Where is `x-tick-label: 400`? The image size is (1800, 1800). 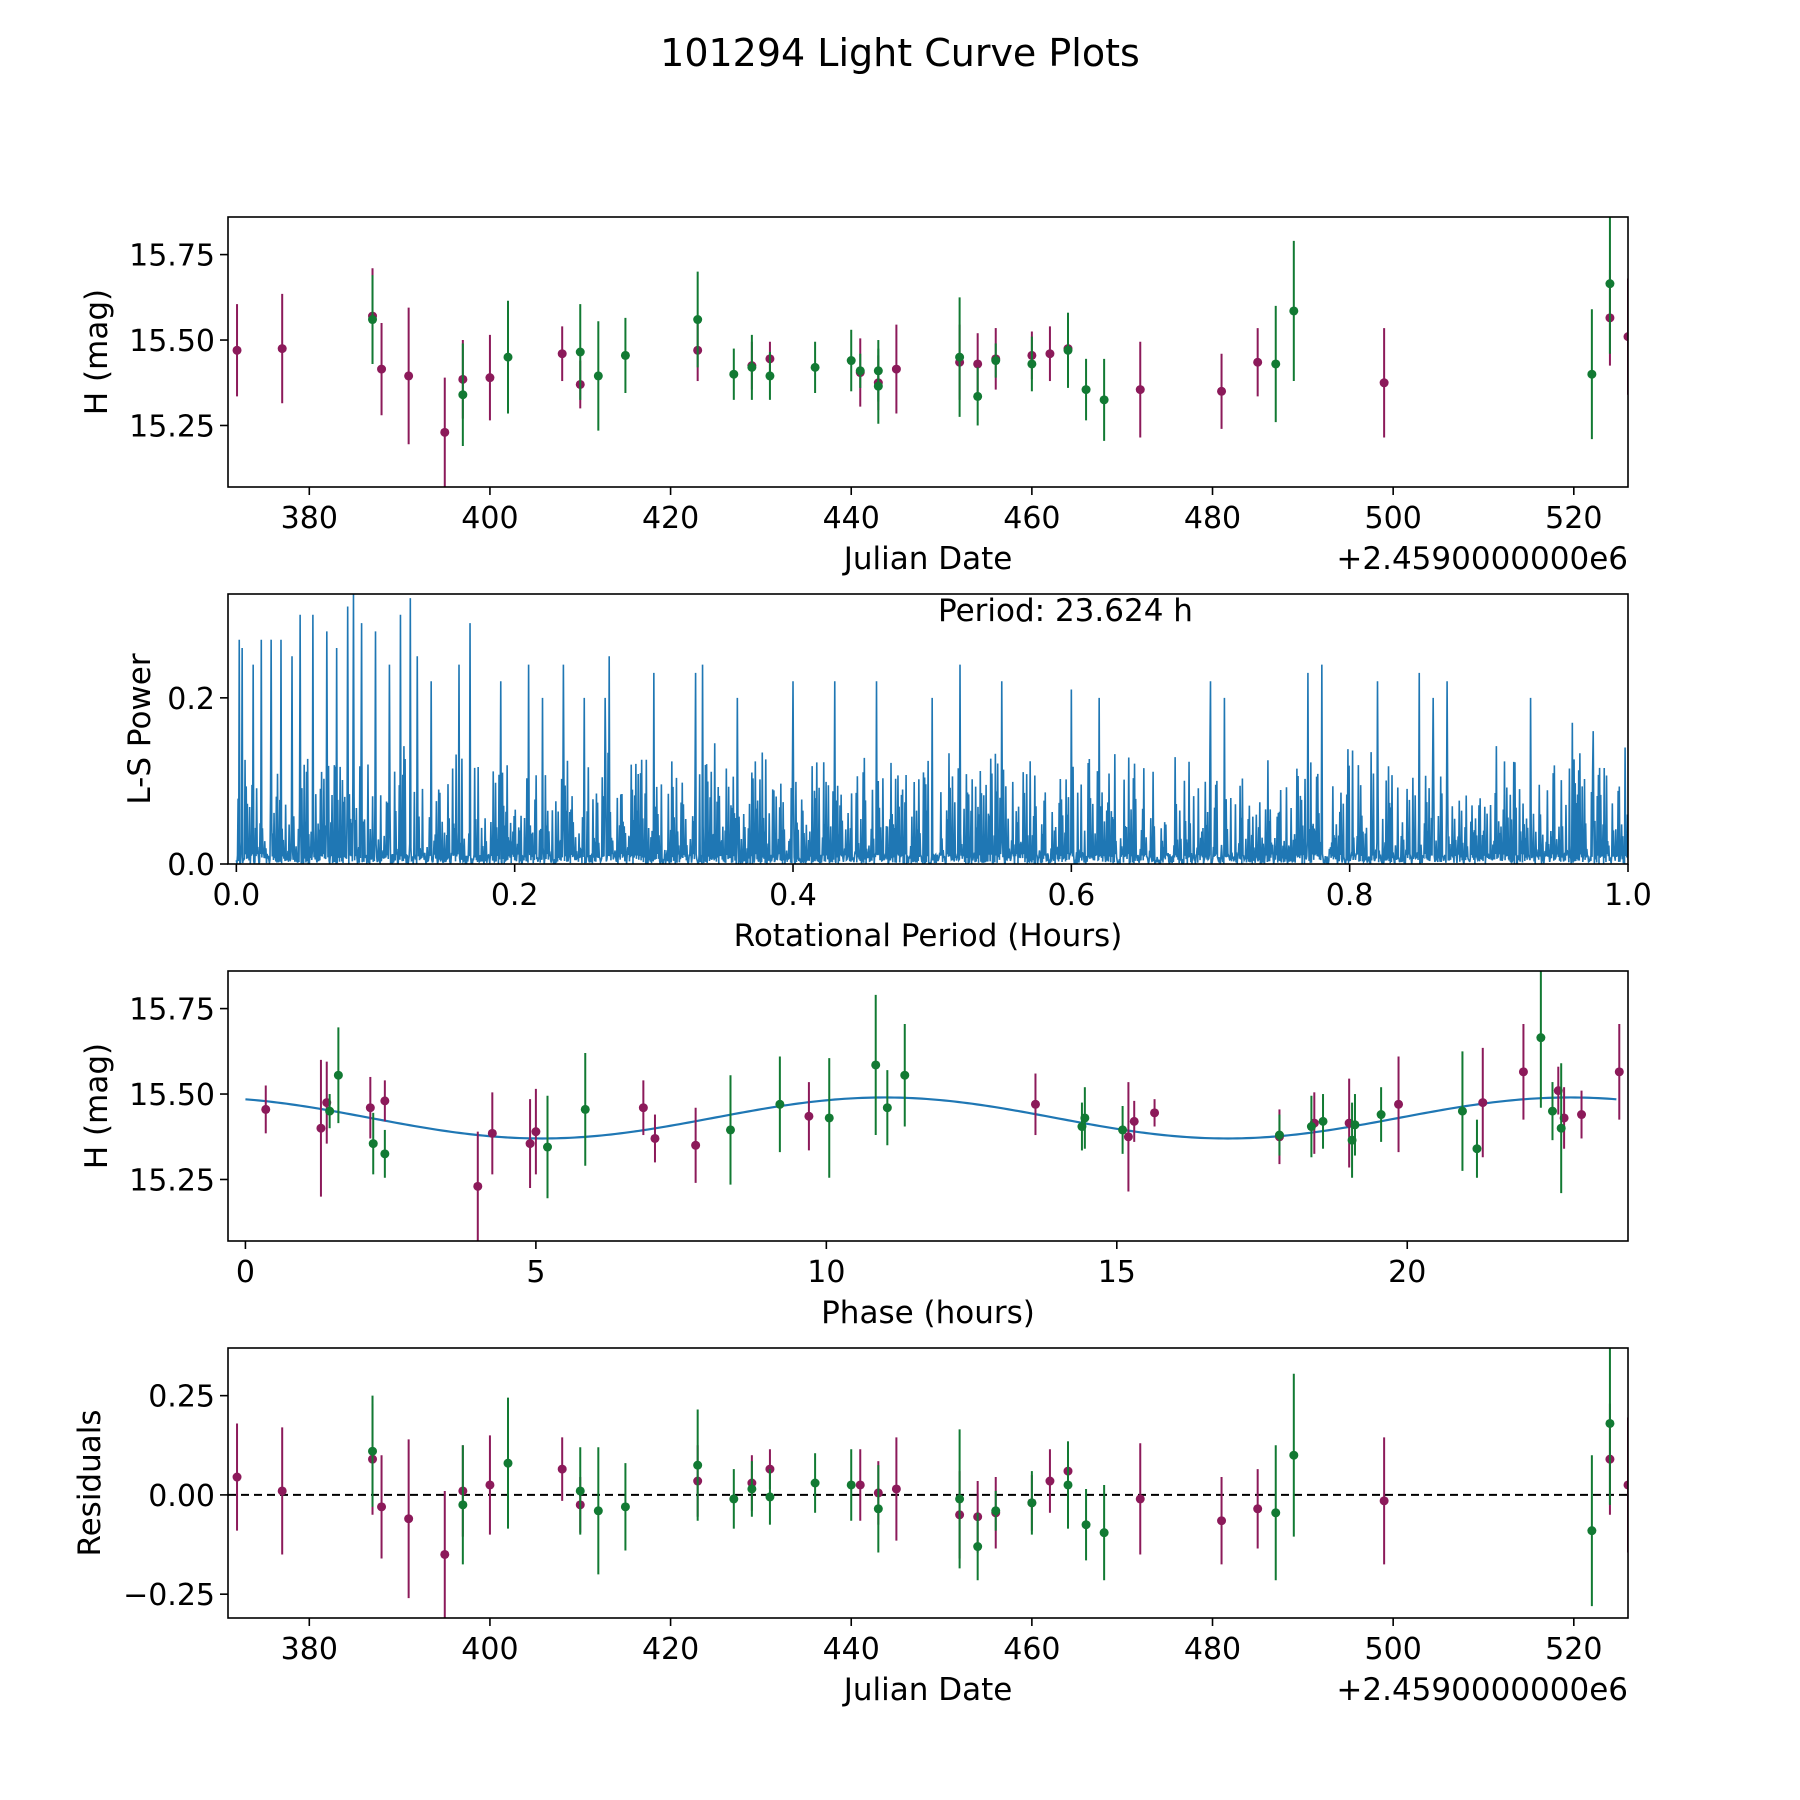 x-tick-label: 400 is located at coordinates (489, 1649).